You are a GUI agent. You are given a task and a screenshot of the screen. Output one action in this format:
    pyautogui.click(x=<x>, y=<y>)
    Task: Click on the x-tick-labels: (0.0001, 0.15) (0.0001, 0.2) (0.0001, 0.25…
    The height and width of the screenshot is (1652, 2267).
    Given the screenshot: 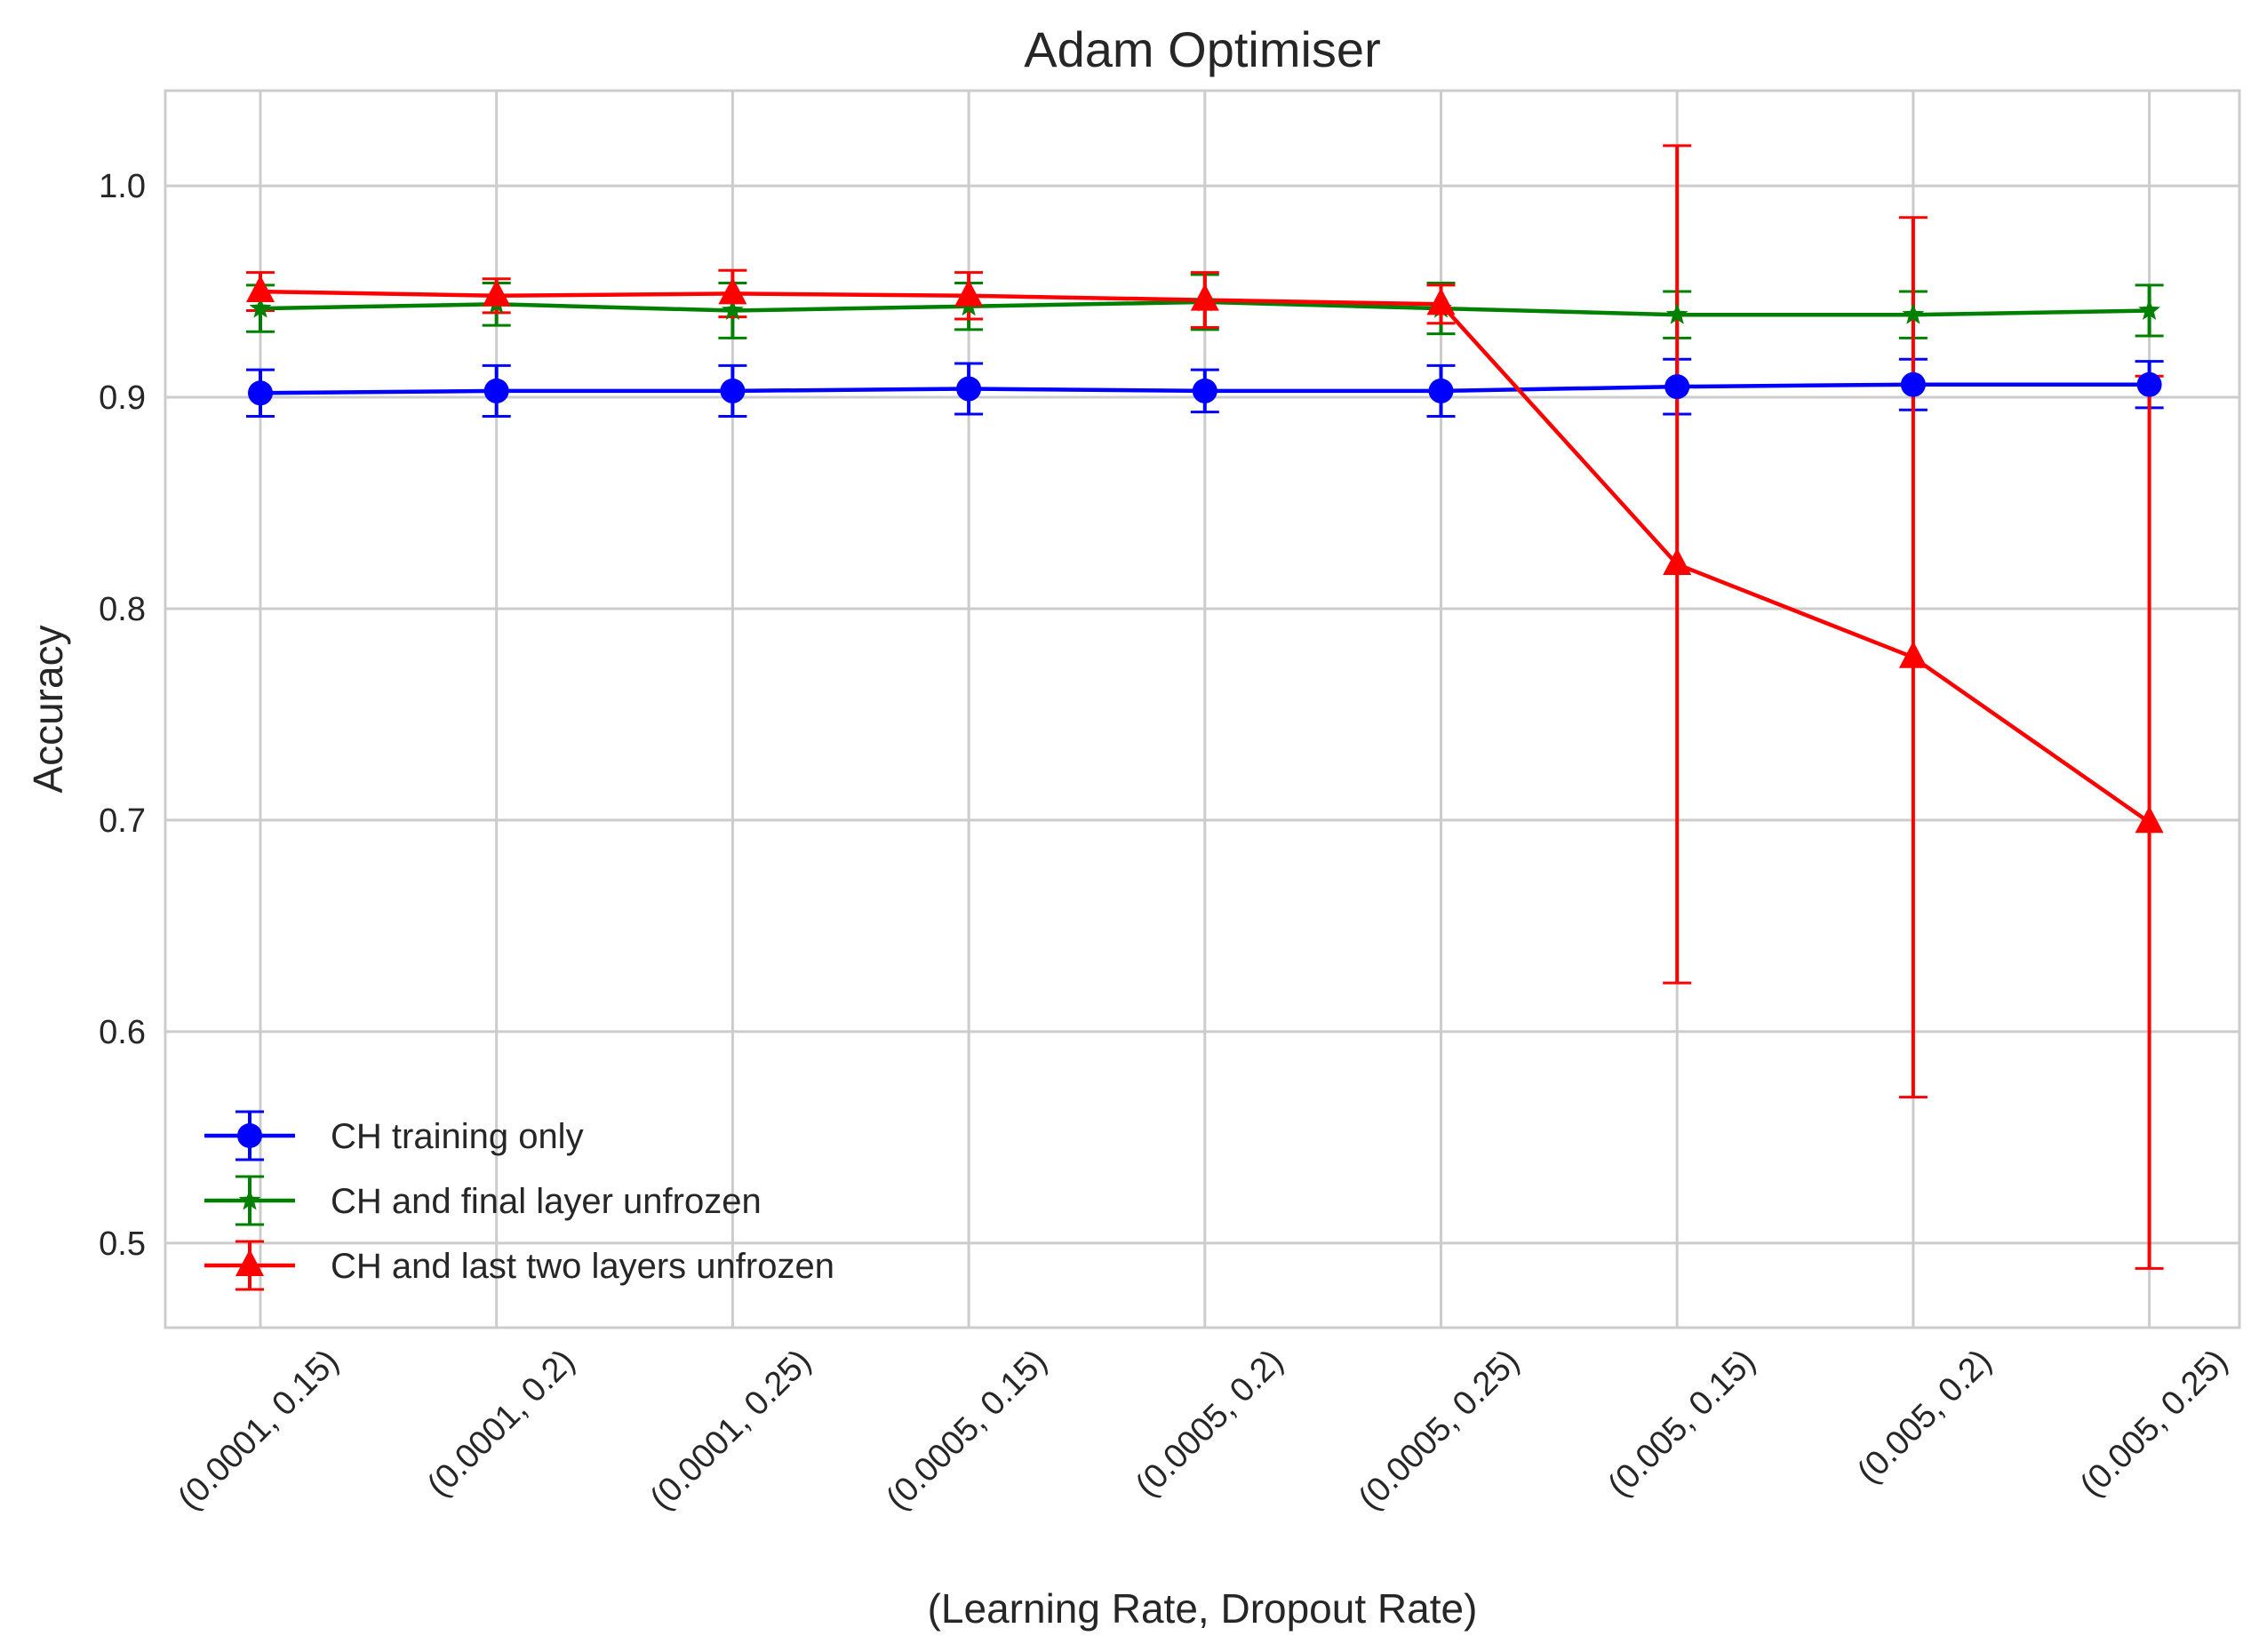 What is the action you would take?
    pyautogui.click(x=1203, y=1430)
    